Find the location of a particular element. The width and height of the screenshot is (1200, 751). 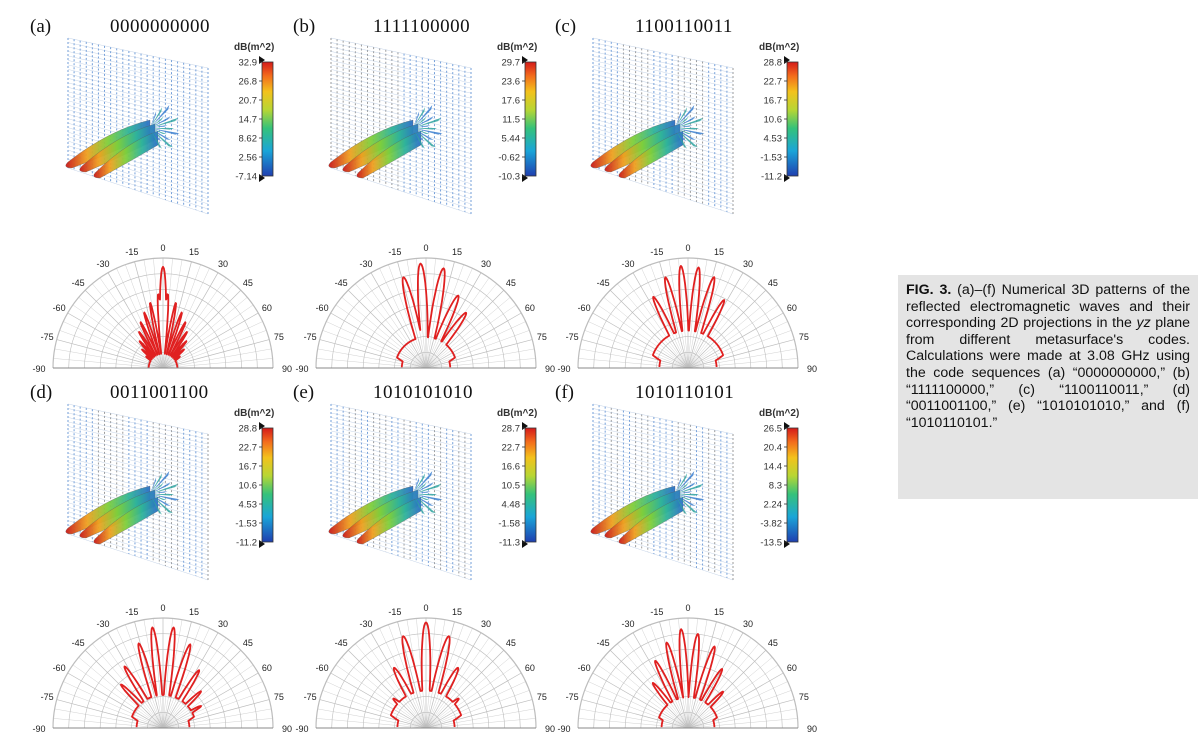

colorbar-tick-label: 2.56 is located at coordinates (248, 158).